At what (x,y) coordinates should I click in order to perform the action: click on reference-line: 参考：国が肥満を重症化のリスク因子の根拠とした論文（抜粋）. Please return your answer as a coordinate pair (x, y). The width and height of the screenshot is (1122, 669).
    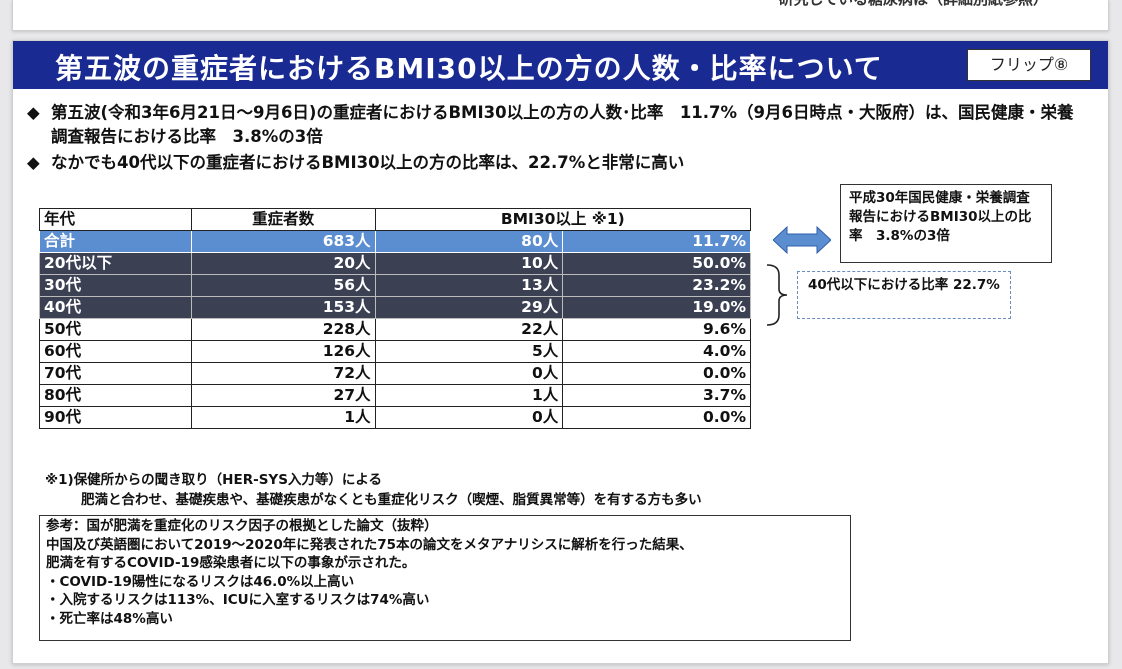
    Looking at the image, I should click on (242, 526).